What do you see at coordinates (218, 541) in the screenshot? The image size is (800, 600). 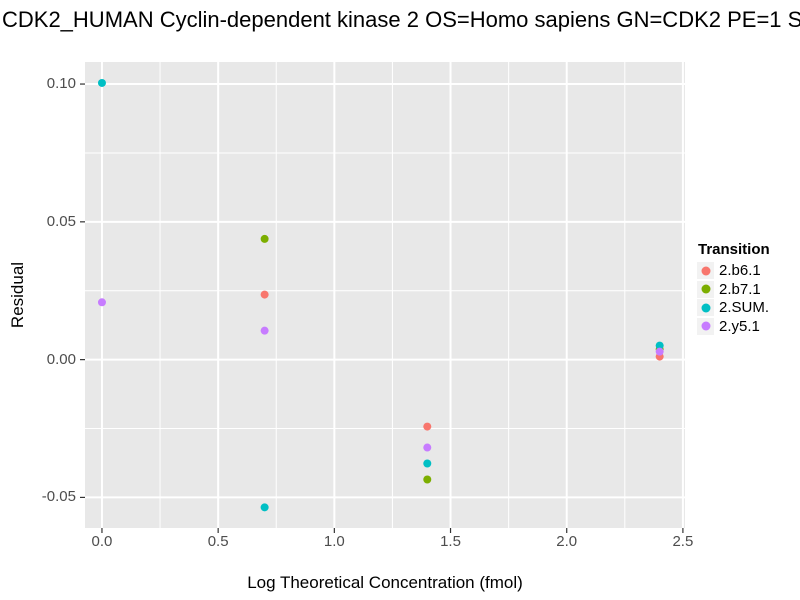 I see `x-tick-label: 0.5` at bounding box center [218, 541].